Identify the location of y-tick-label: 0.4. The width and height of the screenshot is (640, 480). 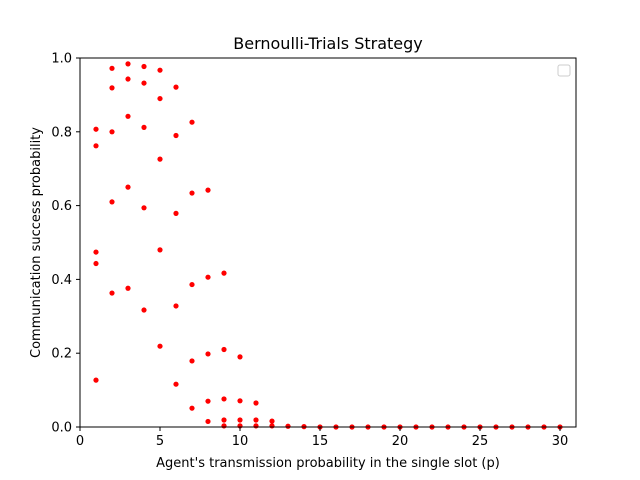
(61, 280).